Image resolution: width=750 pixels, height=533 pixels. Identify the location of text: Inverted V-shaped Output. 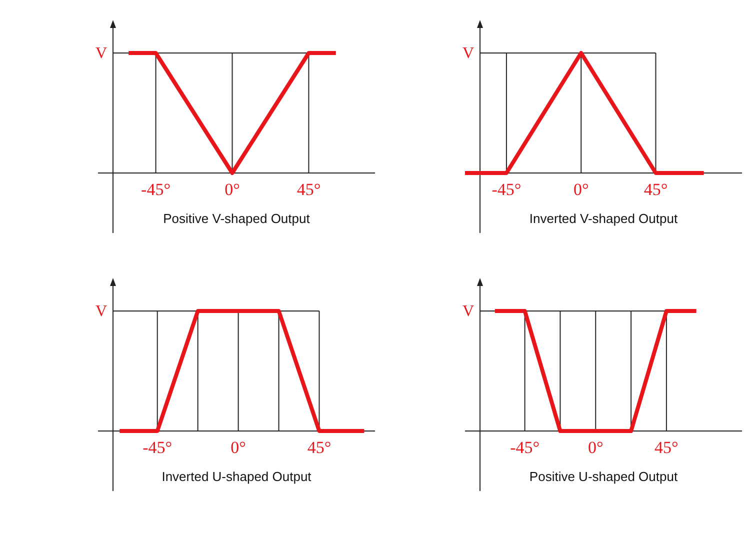
(603, 218).